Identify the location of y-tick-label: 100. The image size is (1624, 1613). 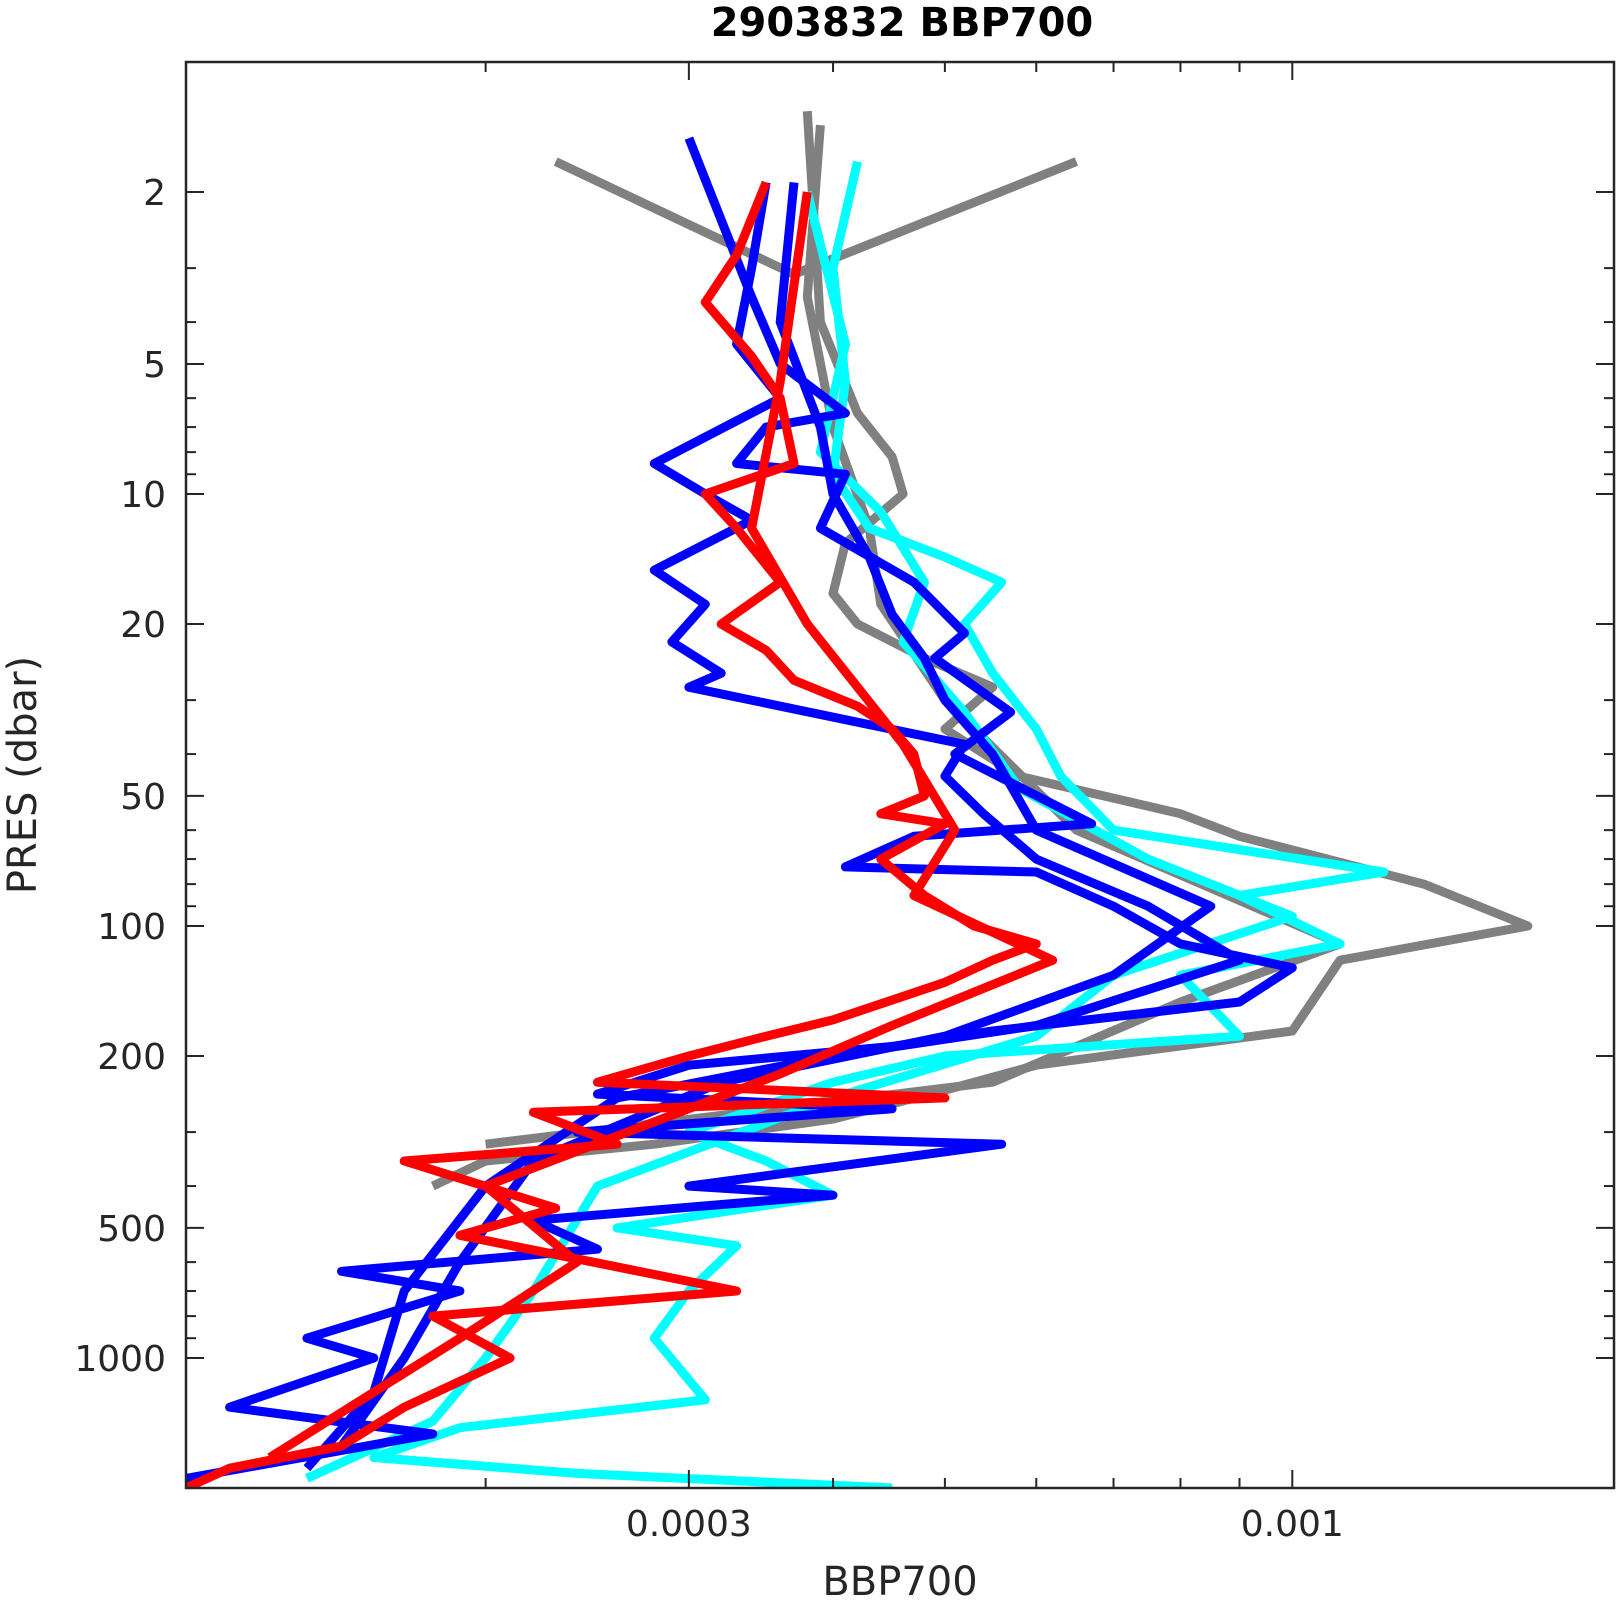
(131, 927).